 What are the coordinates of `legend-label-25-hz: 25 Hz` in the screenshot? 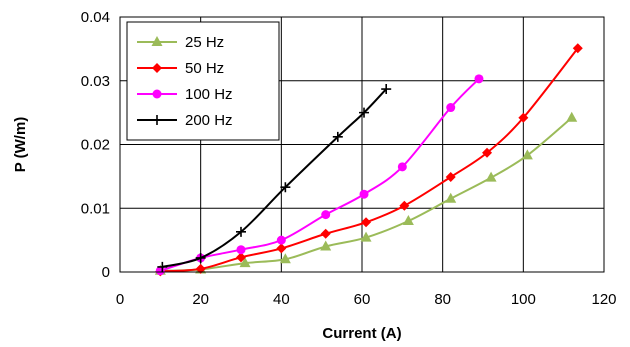 It's located at (204, 42).